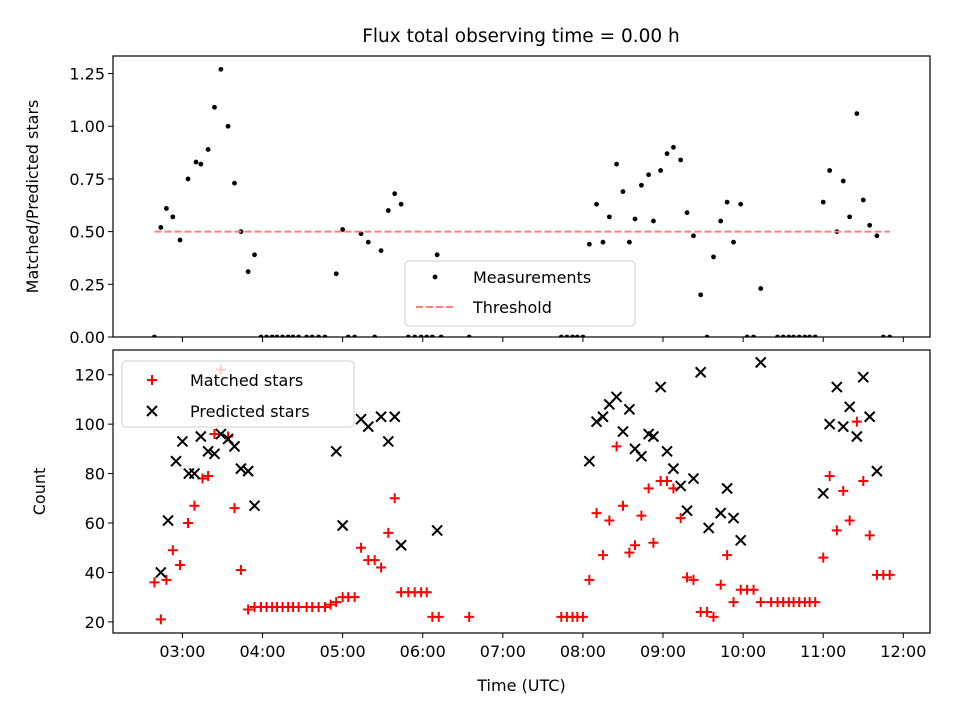 This screenshot has width=960, height=720. Describe the element at coordinates (903, 651) in the screenshot. I see `x-tick-label: 12:00` at that location.